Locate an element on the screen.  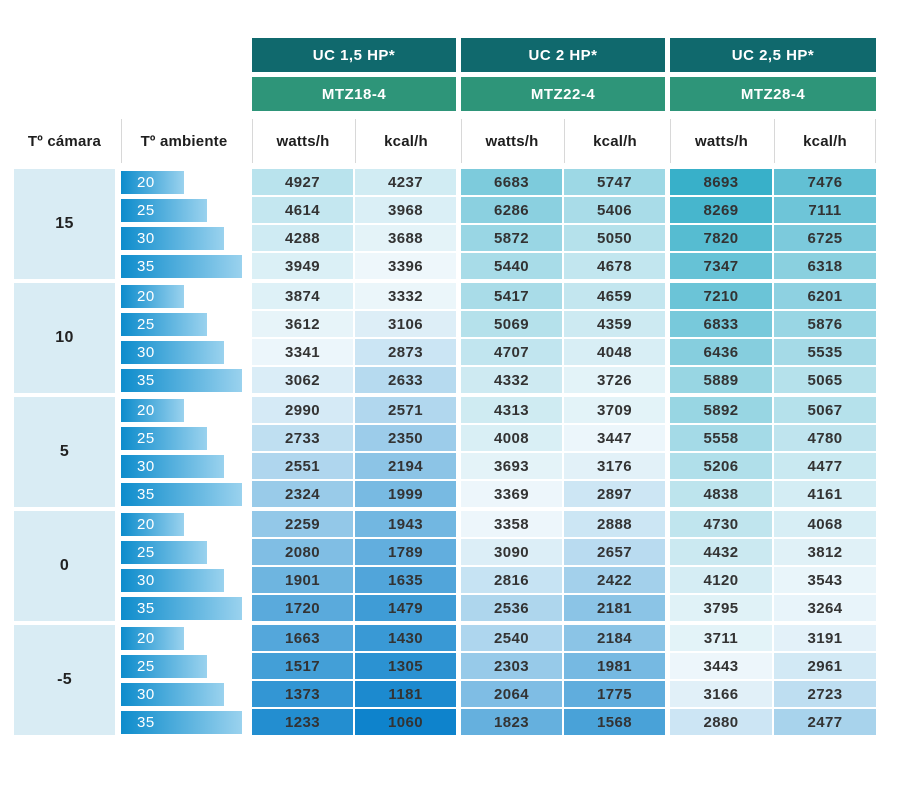
value-cell: 2961 is located at coordinates (825, 666).